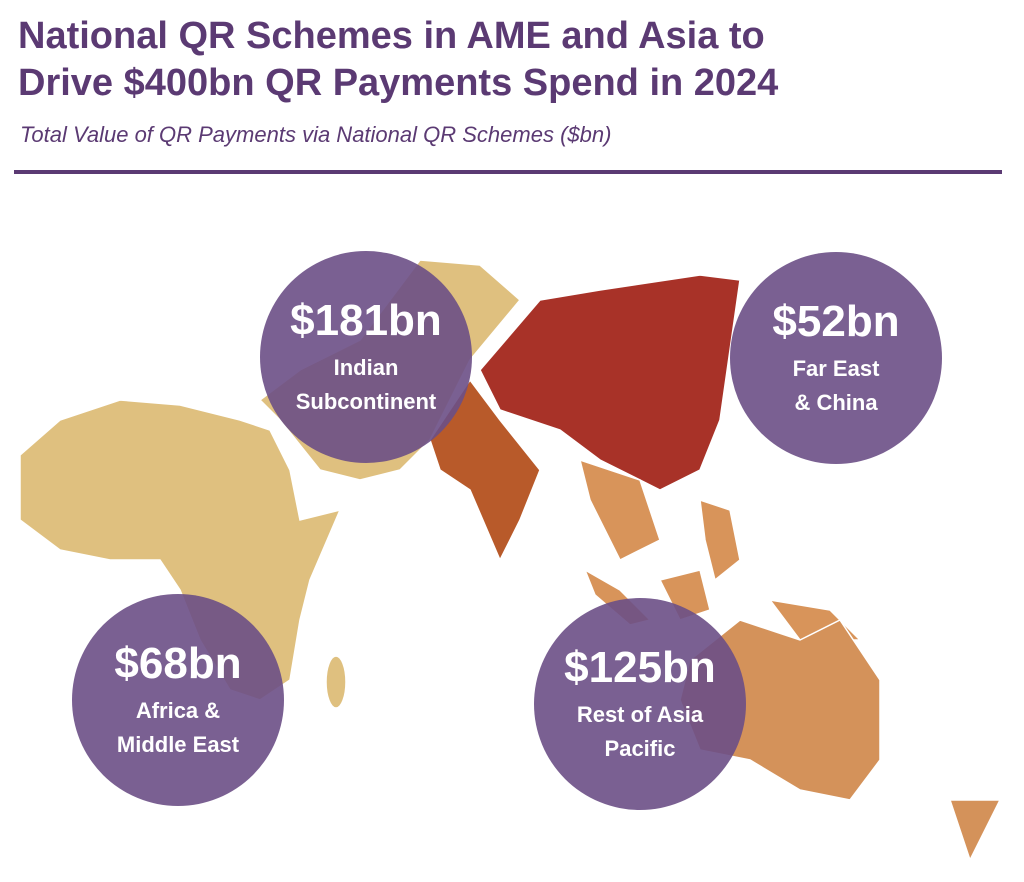  What do you see at coordinates (180, 550) in the screenshot?
I see `africa` at bounding box center [180, 550].